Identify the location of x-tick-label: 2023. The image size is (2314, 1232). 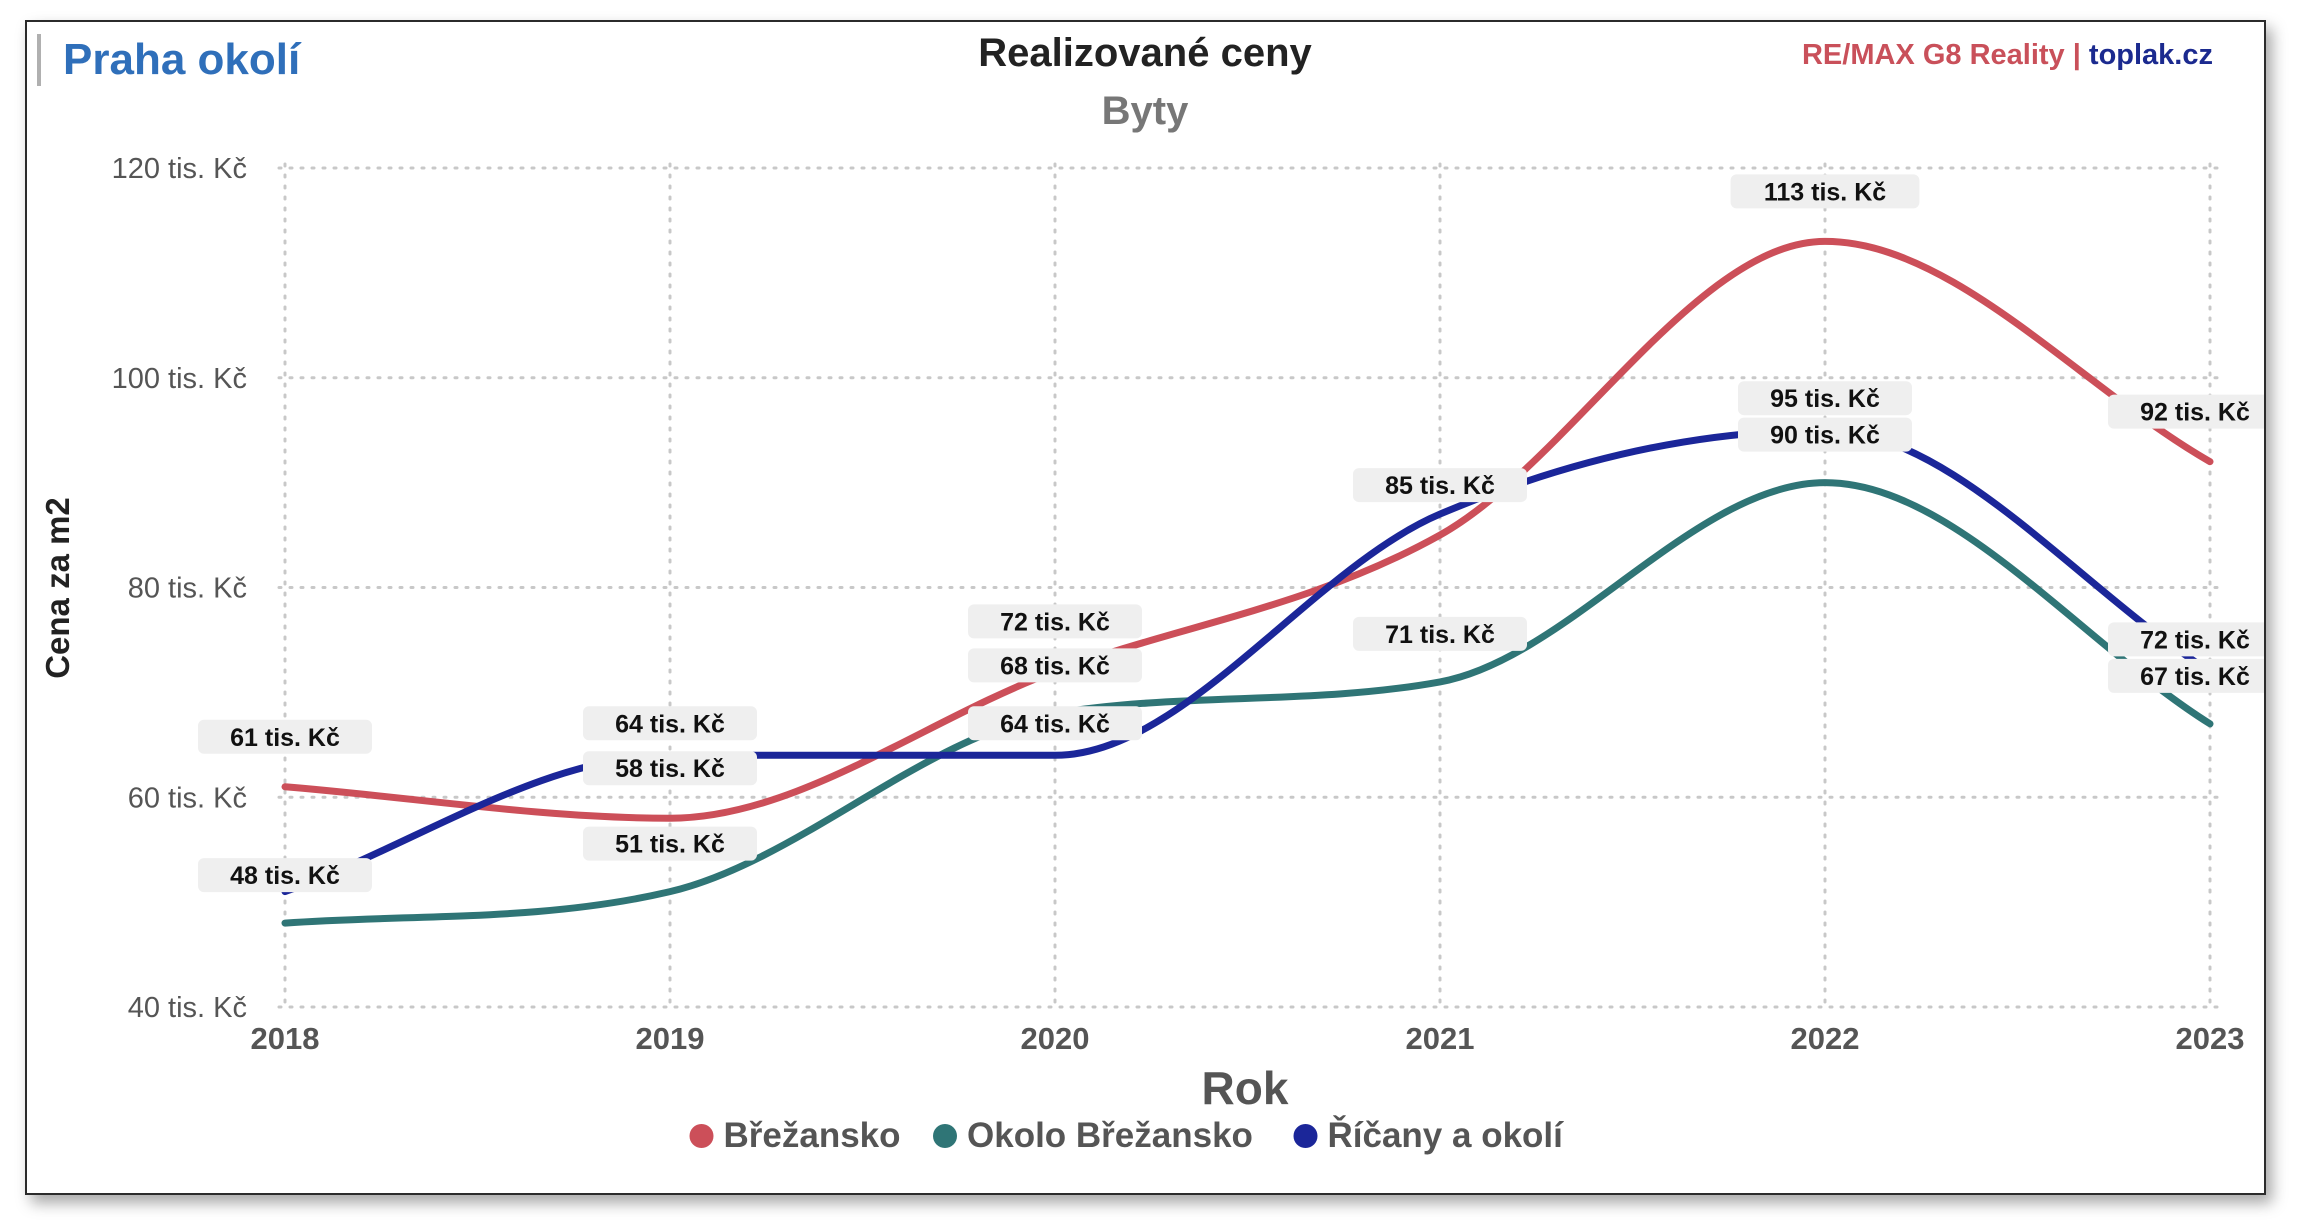
(2210, 1038).